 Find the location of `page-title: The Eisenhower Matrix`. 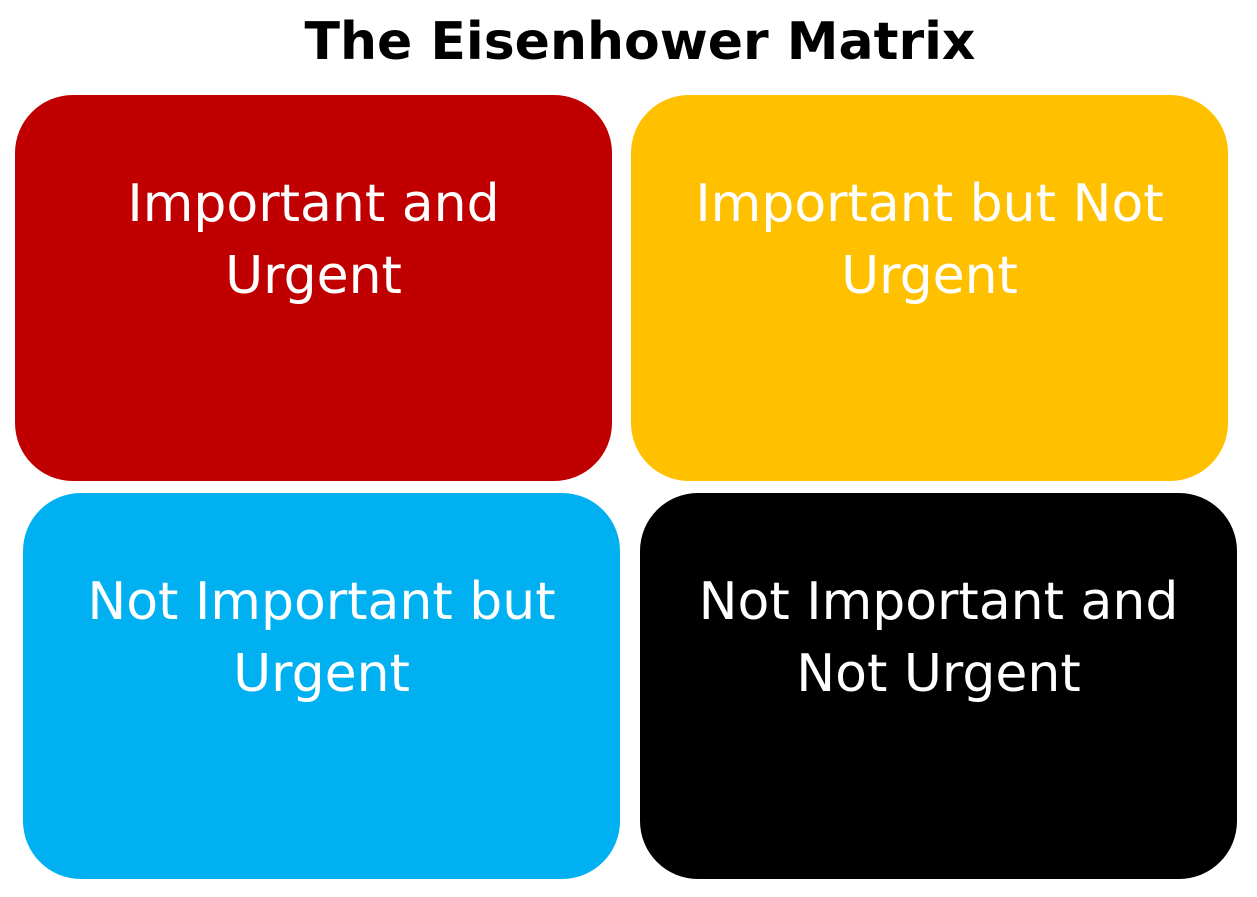

page-title: The Eisenhower Matrix is located at coordinates (640, 42).